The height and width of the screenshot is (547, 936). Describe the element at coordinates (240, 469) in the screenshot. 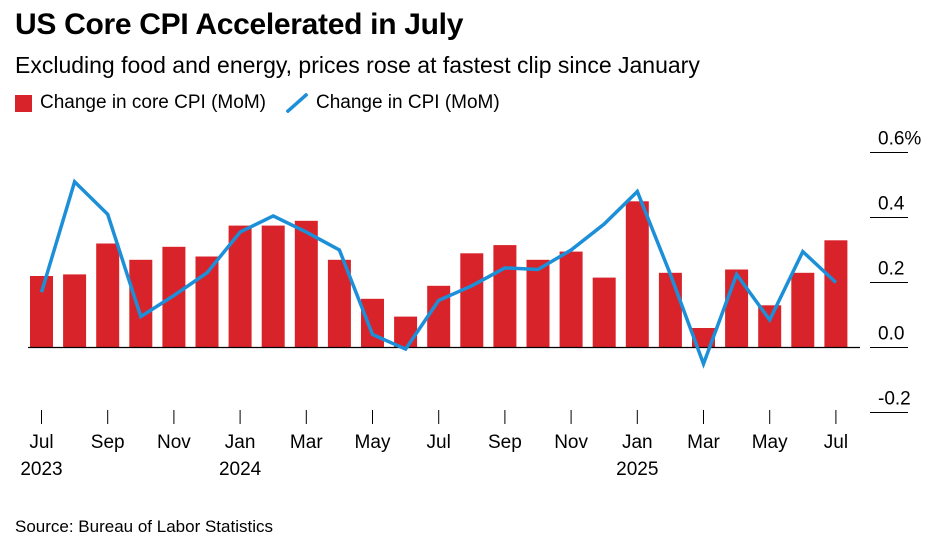

I see `x-tick-year: 2024` at that location.